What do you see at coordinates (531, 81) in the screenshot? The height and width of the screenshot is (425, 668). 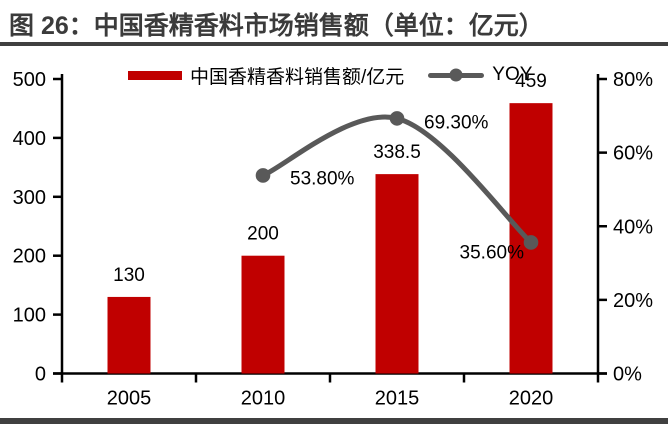 I see `bar-value-label: 459` at bounding box center [531, 81].